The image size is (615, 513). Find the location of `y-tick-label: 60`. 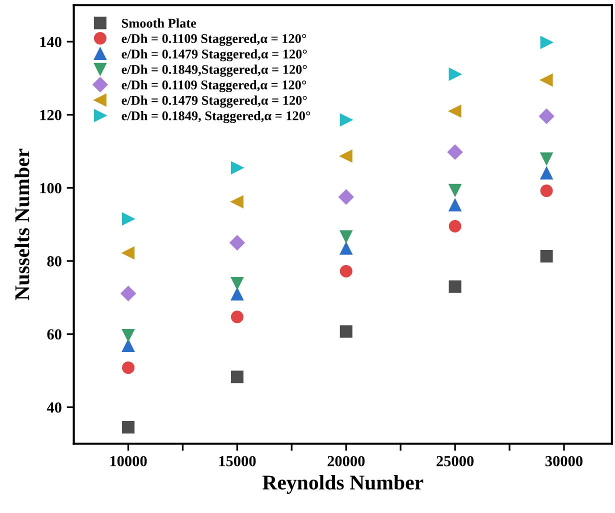

y-tick-label: 60 is located at coordinates (54, 334).